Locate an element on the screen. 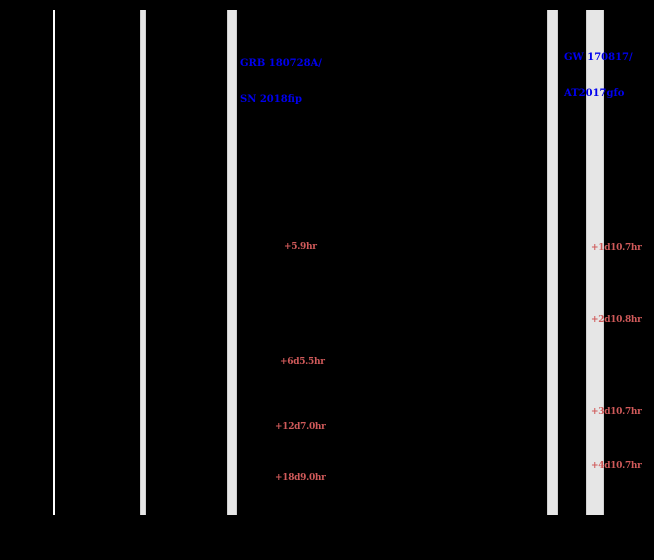  title-line: SN 2018fip is located at coordinates (271, 99).